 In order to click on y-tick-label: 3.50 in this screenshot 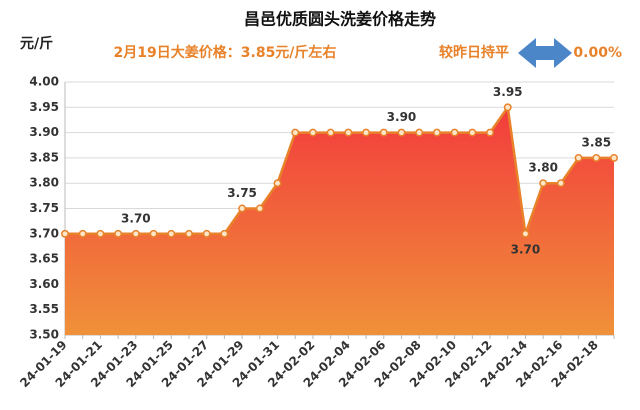, I will do `click(44, 335)`.